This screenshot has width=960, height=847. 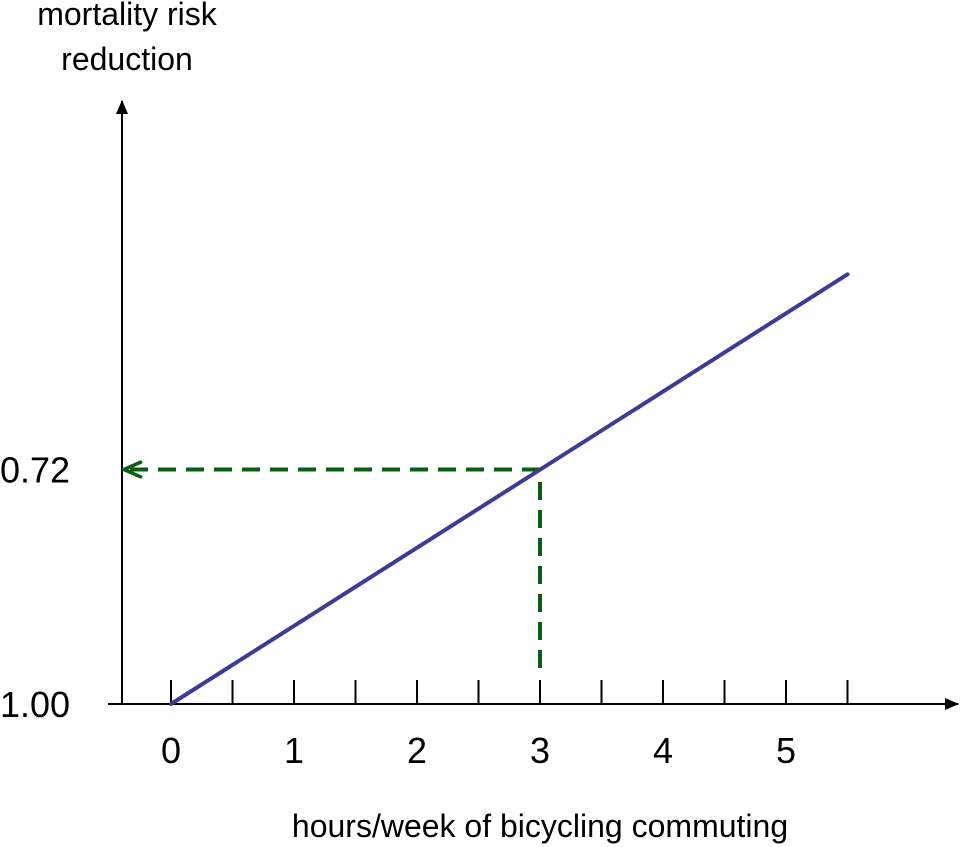 I want to click on x-axis-tick-labels: 0 1 2 3 4 5, so click(x=478, y=750).